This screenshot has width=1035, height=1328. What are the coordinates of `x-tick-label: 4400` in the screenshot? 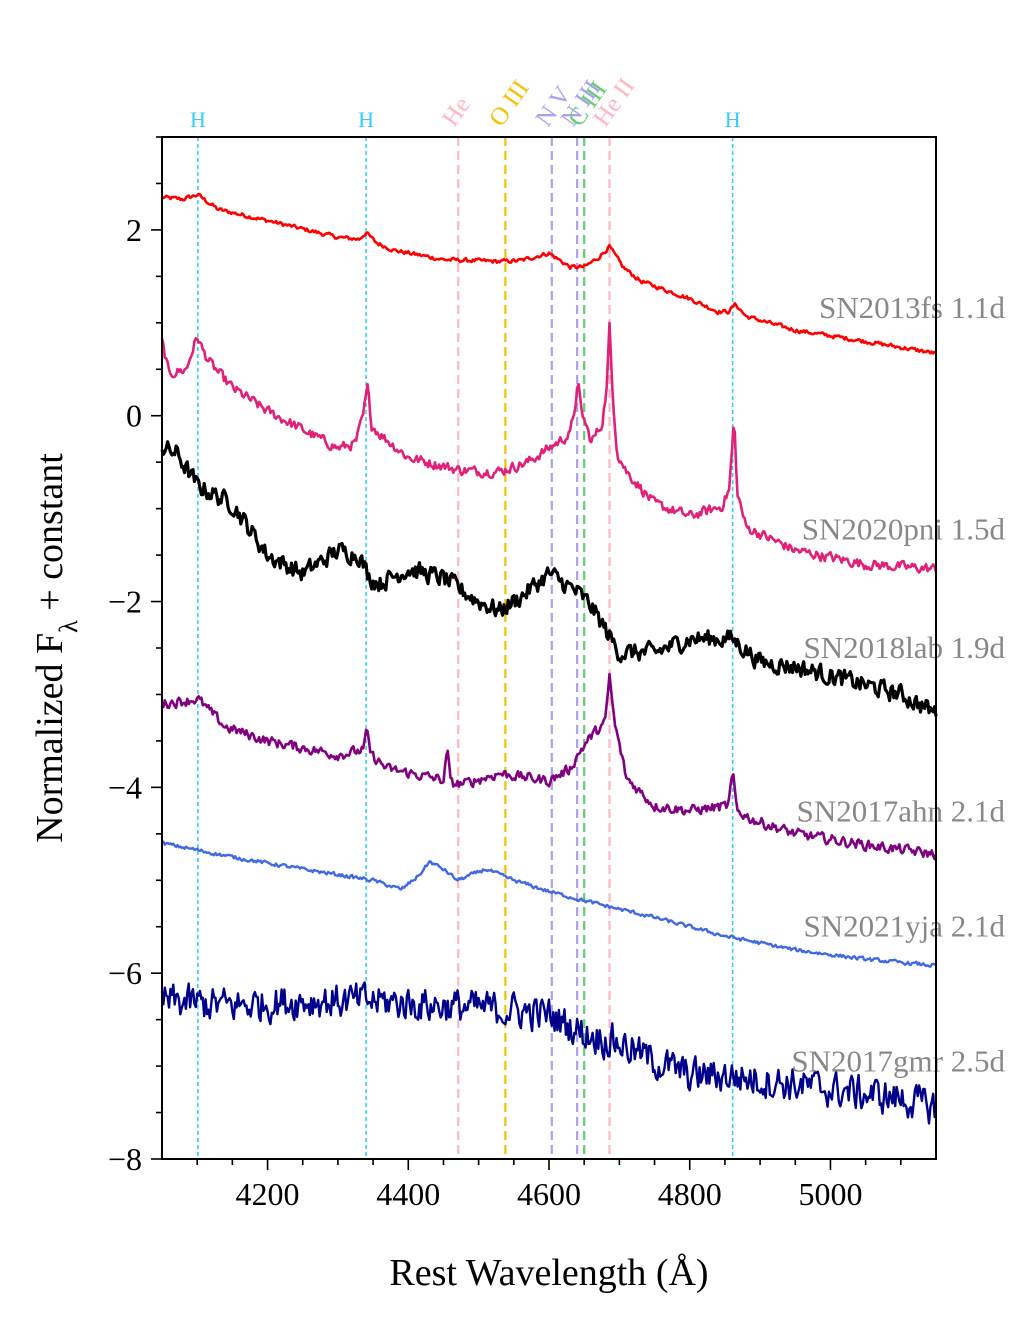 It's located at (408, 1194).